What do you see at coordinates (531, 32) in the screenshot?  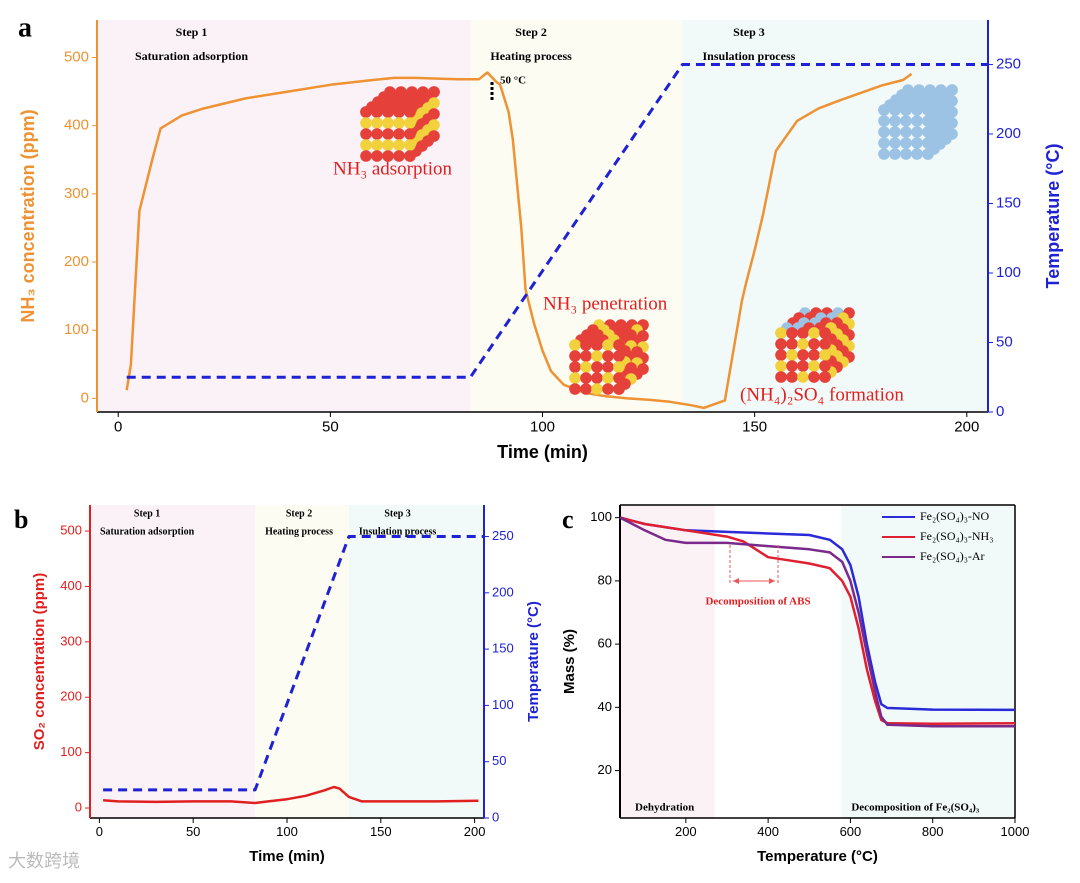 I see `region-label: Step 2` at bounding box center [531, 32].